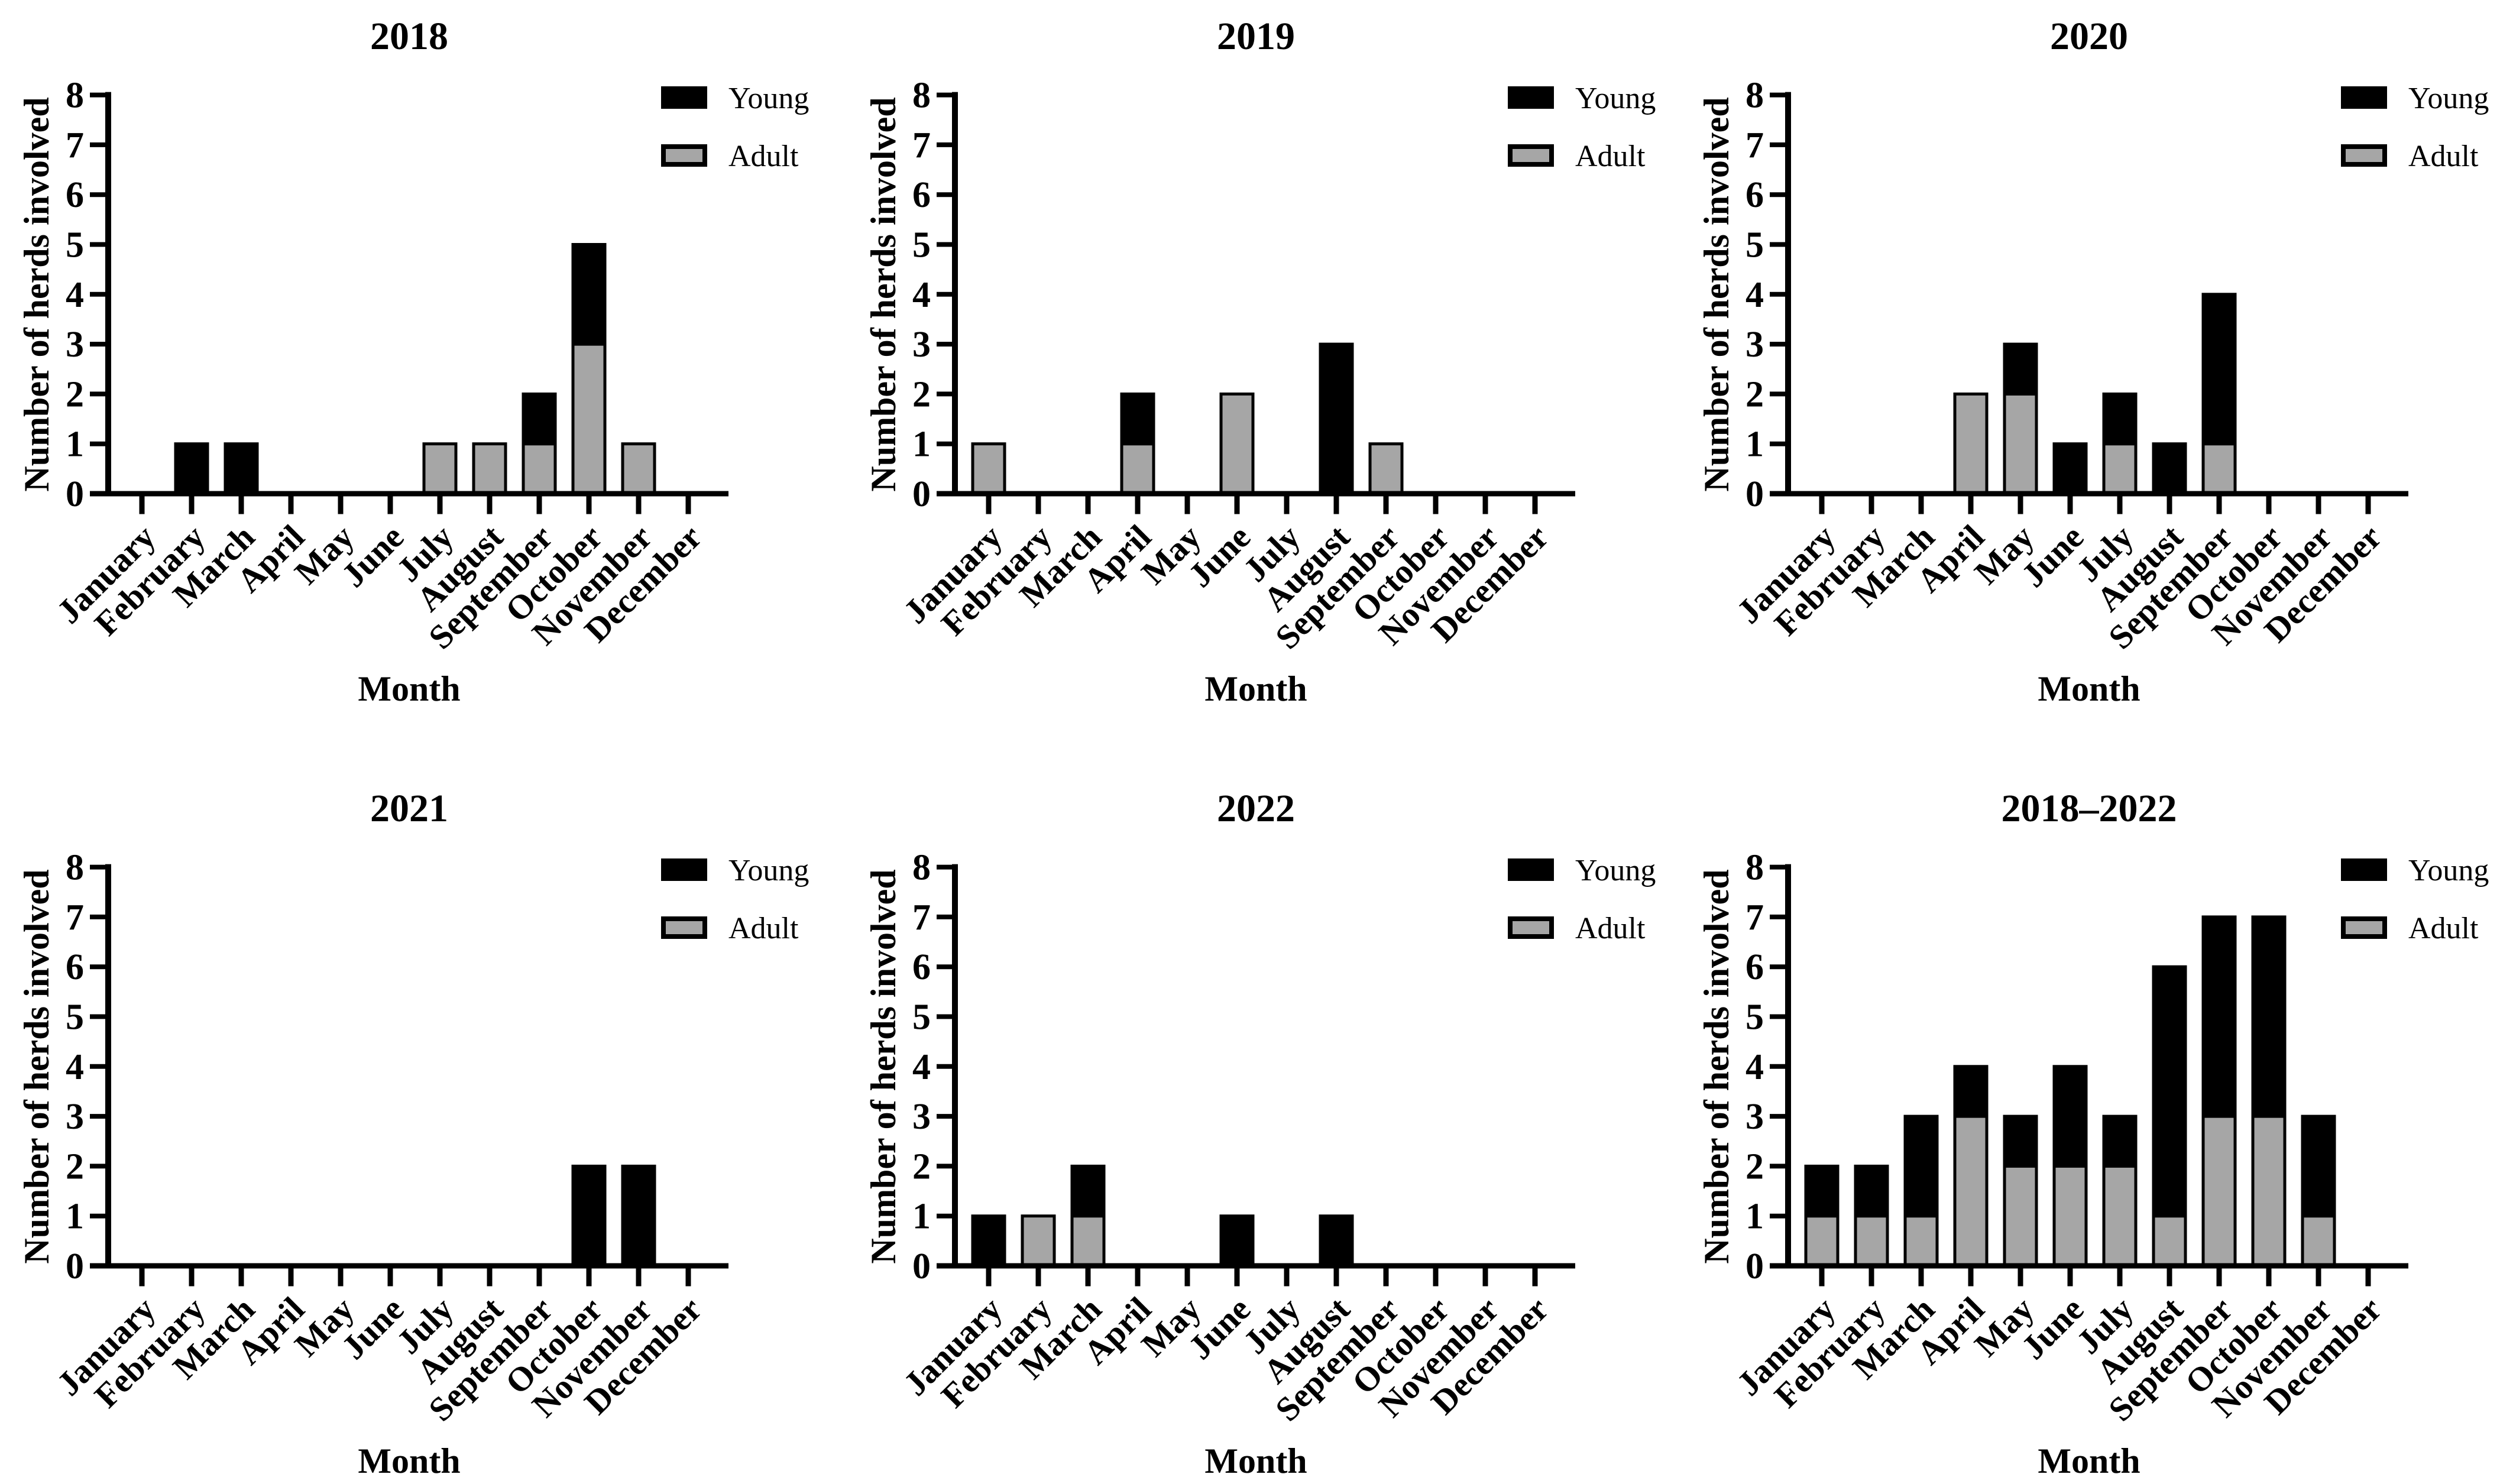 Image resolution: width=2500 pixels, height=1484 pixels. I want to click on y-tick-label: 7, so click(75, 145).